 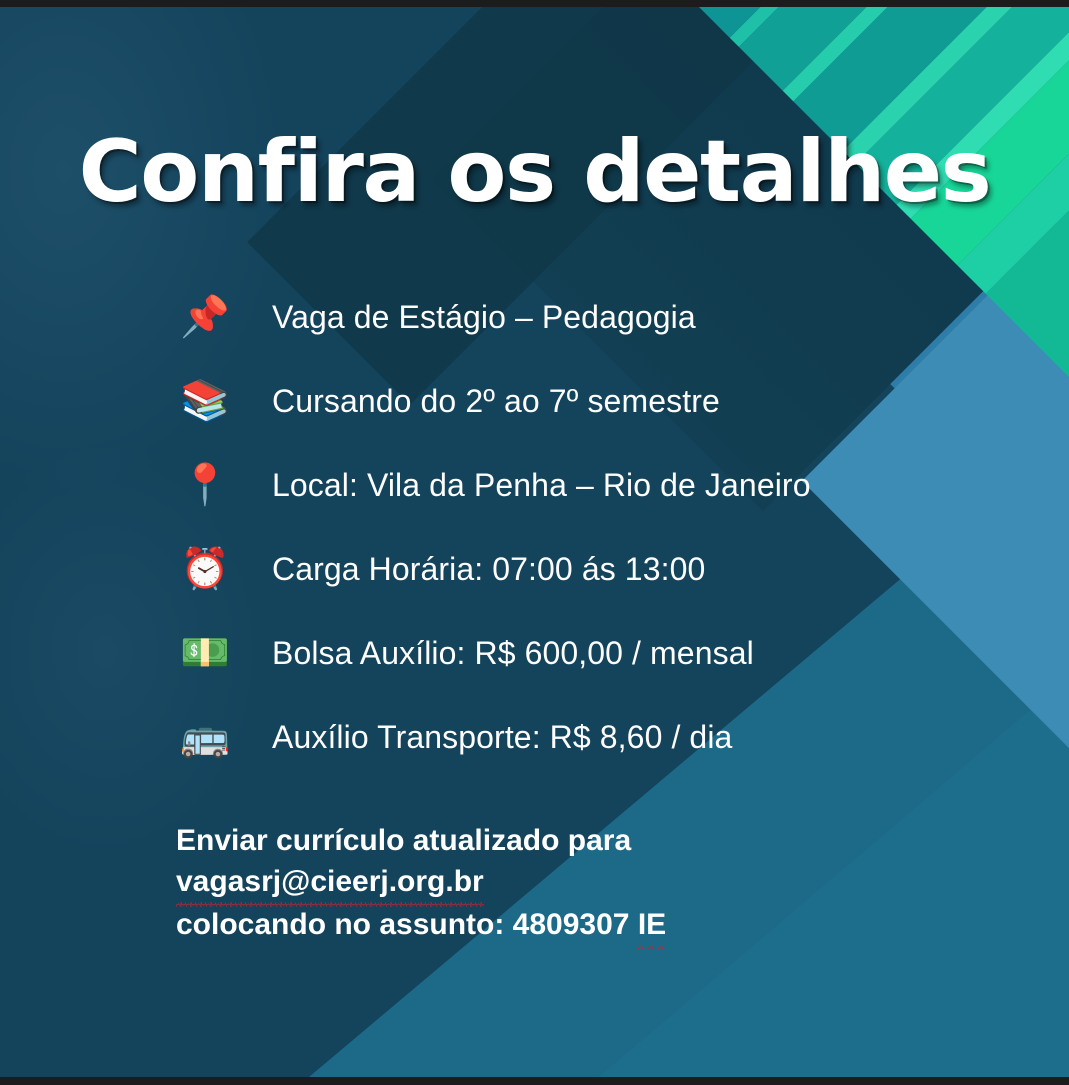 What do you see at coordinates (513, 652) in the screenshot?
I see `list-item-label: Bolsa Auxílio: R$ 600,00 / mensal` at bounding box center [513, 652].